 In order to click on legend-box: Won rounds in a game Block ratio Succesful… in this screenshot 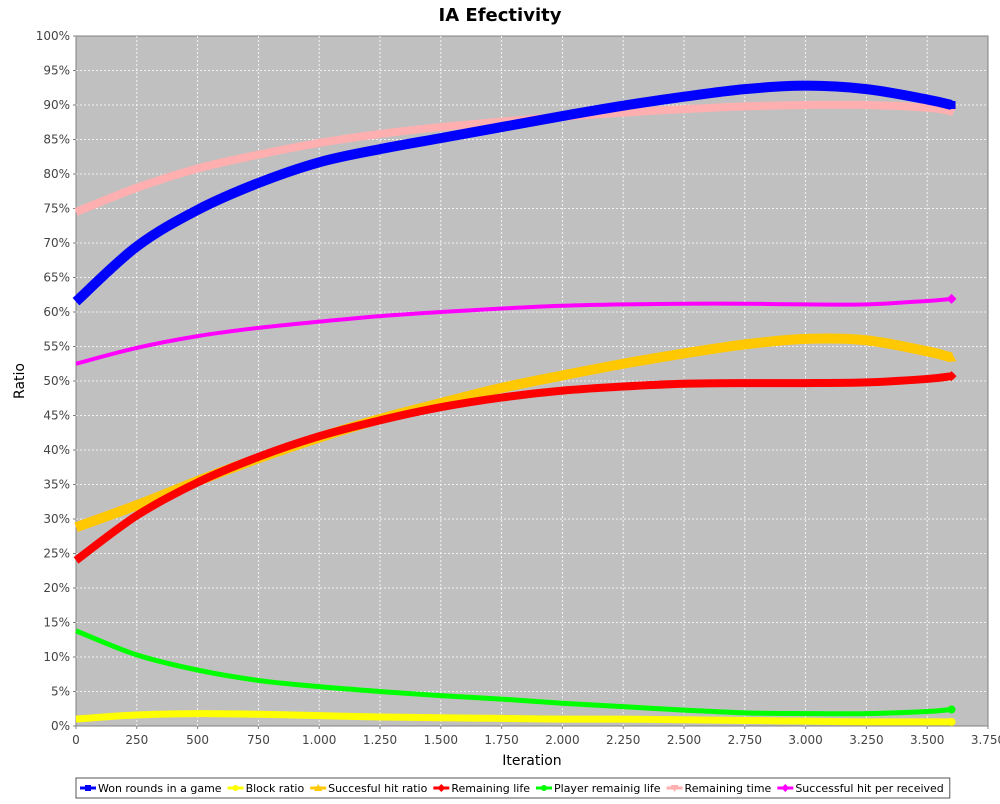, I will do `click(513, 788)`.